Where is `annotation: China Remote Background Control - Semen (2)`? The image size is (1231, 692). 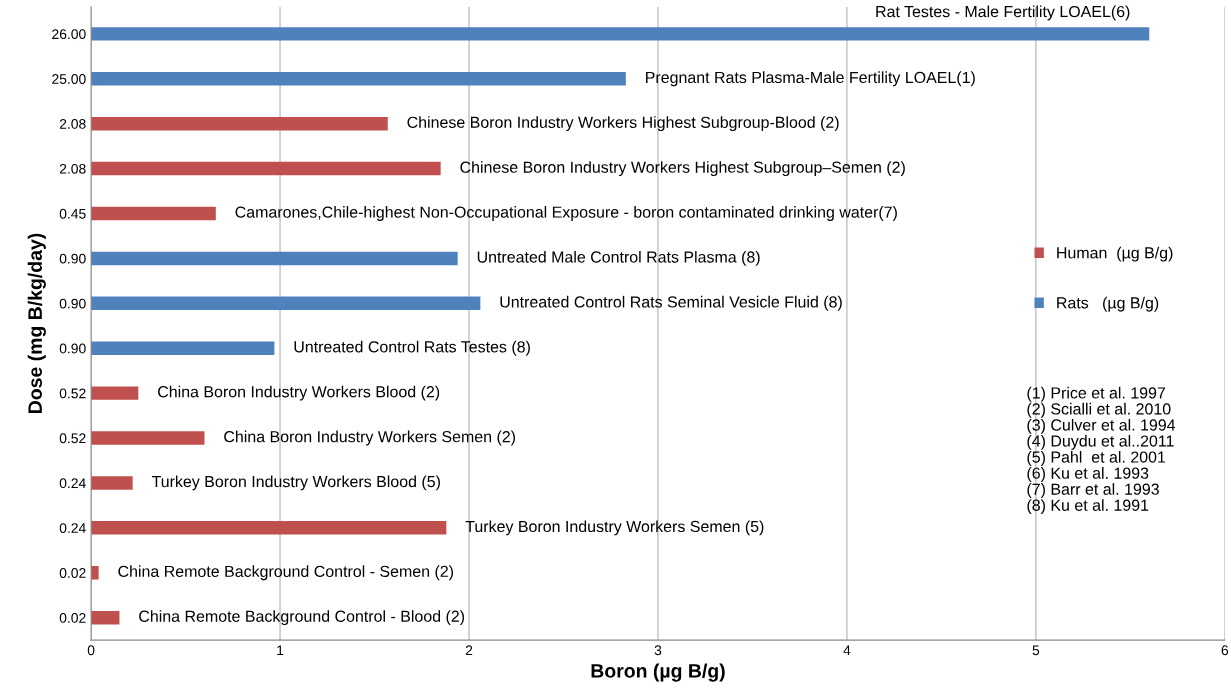
annotation: China Remote Background Control - Semen (2) is located at coordinates (286, 573).